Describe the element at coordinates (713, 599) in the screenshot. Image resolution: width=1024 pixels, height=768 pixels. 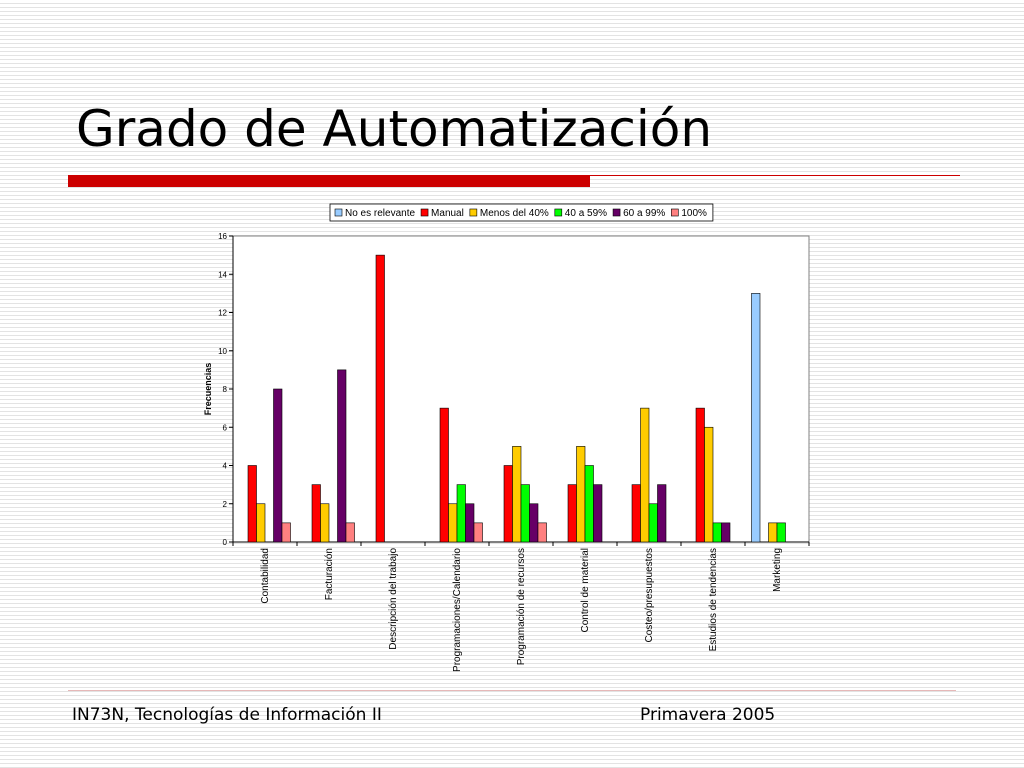
I see `x-category-label: Estudios de tendencias` at that location.